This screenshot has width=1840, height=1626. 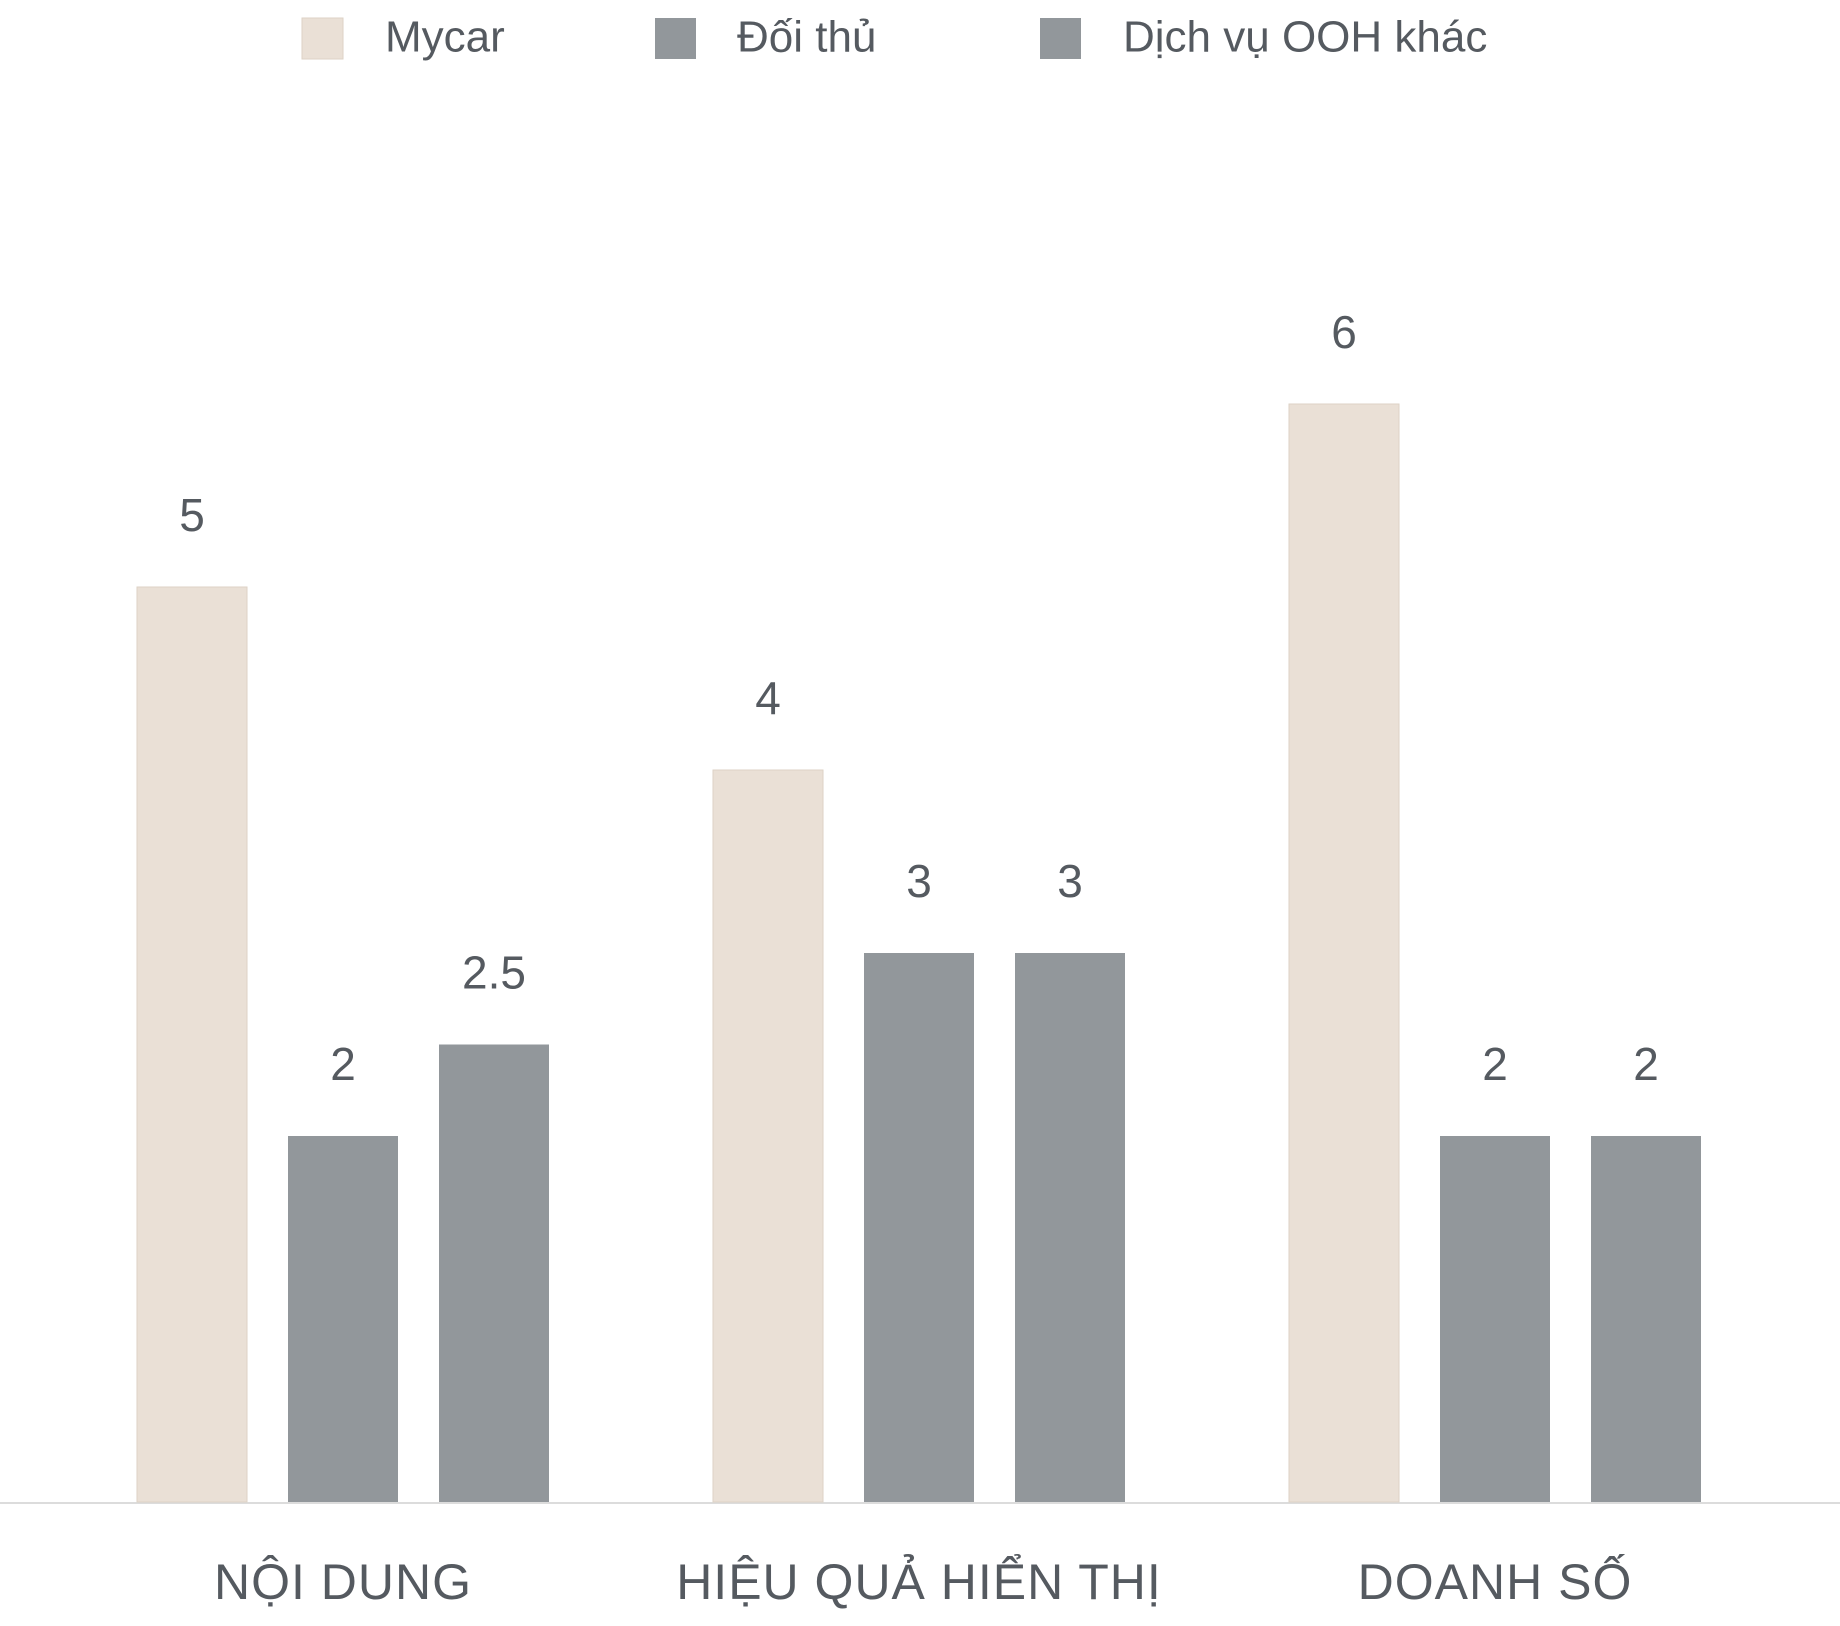 I want to click on data-label: 6, so click(x=1344, y=332).